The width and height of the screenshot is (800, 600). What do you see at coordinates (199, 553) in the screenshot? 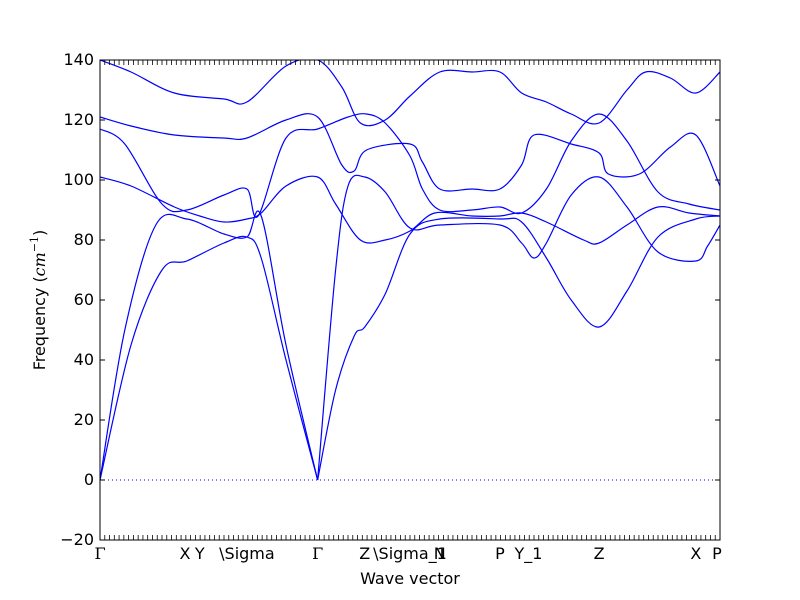
I see `x-tick-label: Y` at bounding box center [199, 553].